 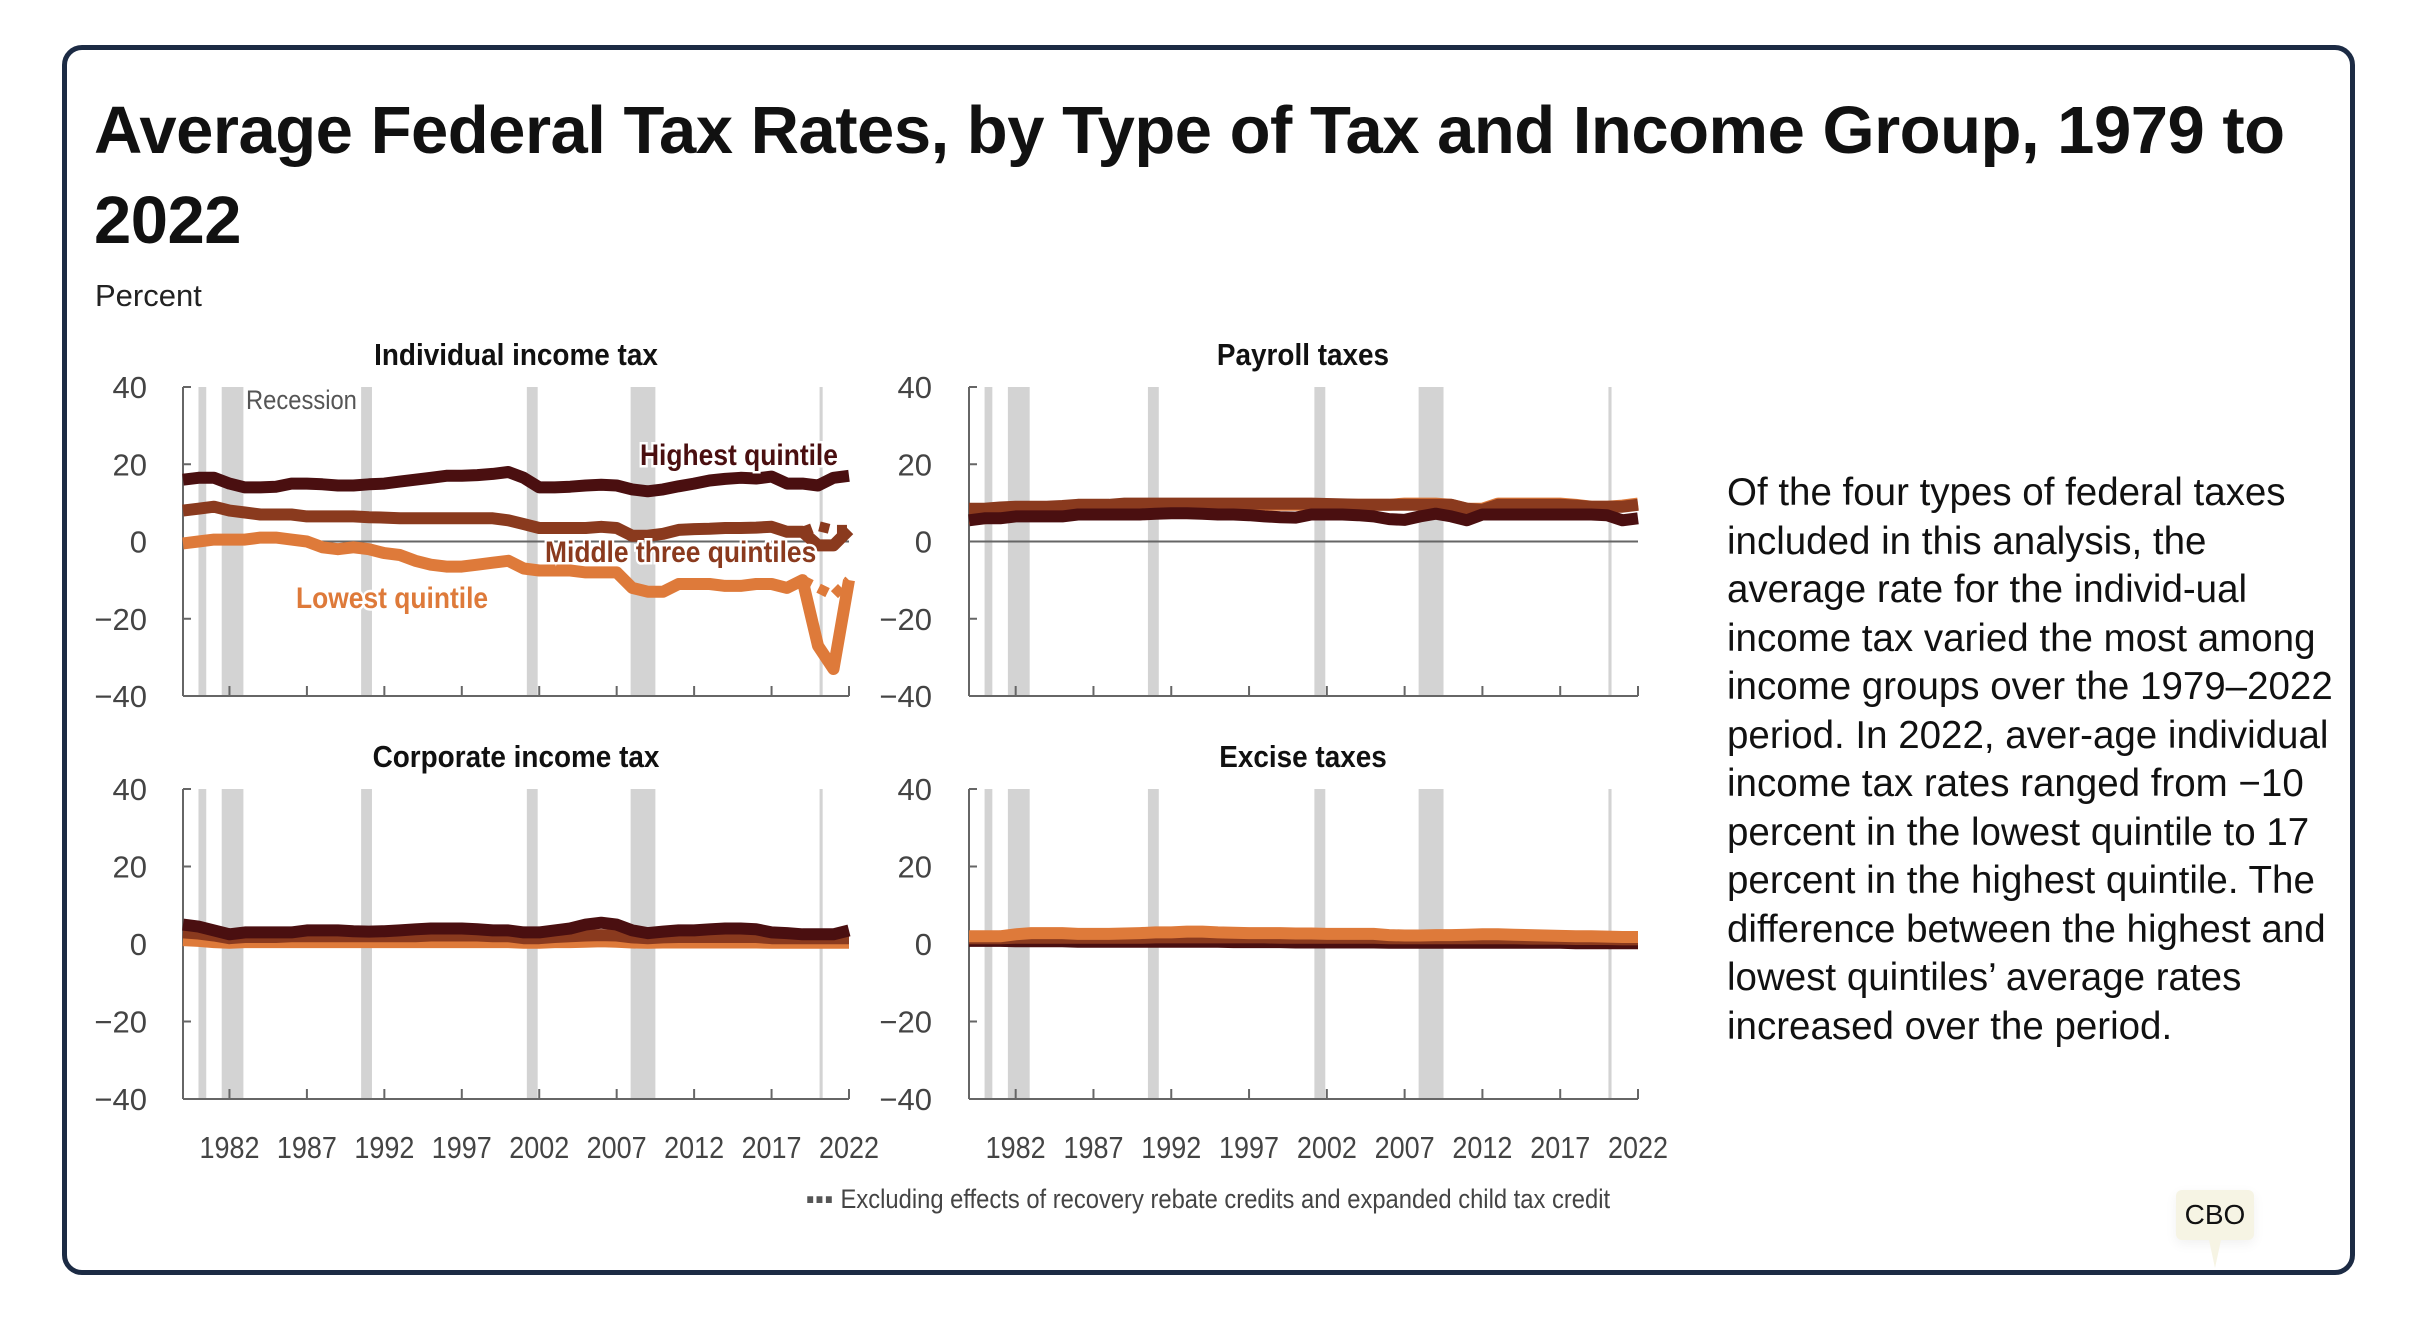 What do you see at coordinates (680, 551) in the screenshot?
I see `series-label-middle: Middle three quintiles` at bounding box center [680, 551].